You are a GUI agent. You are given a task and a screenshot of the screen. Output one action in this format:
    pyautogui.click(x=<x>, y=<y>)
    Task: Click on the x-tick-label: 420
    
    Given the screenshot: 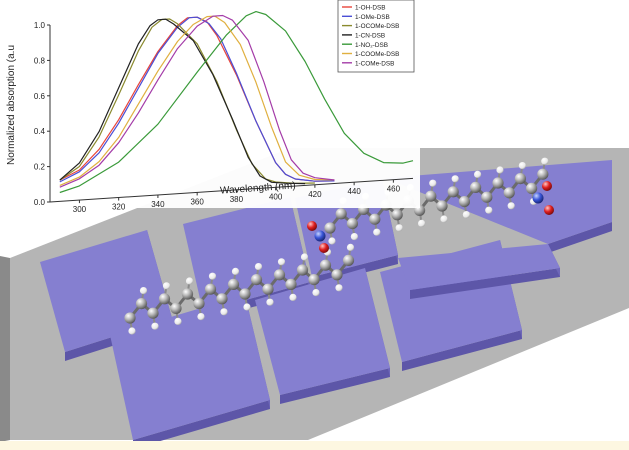 What is the action you would take?
    pyautogui.click(x=315, y=194)
    